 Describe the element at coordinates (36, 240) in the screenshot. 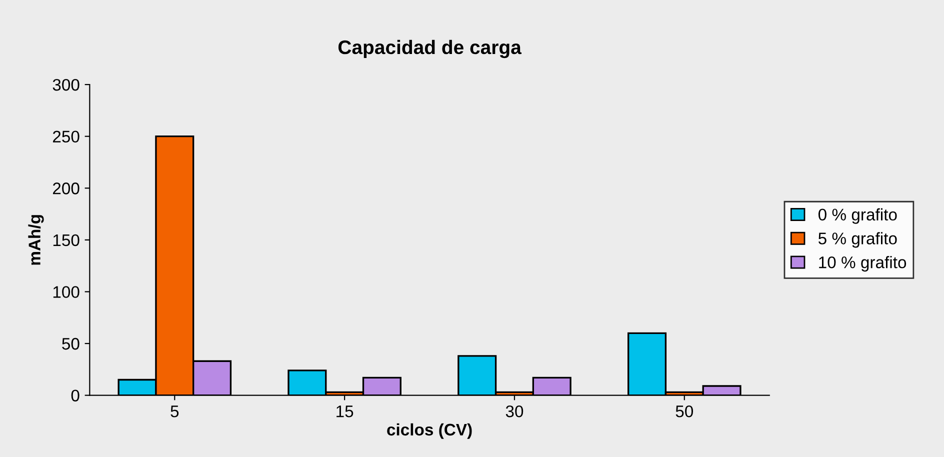

I see `y-axis-title: mAh/g` at that location.